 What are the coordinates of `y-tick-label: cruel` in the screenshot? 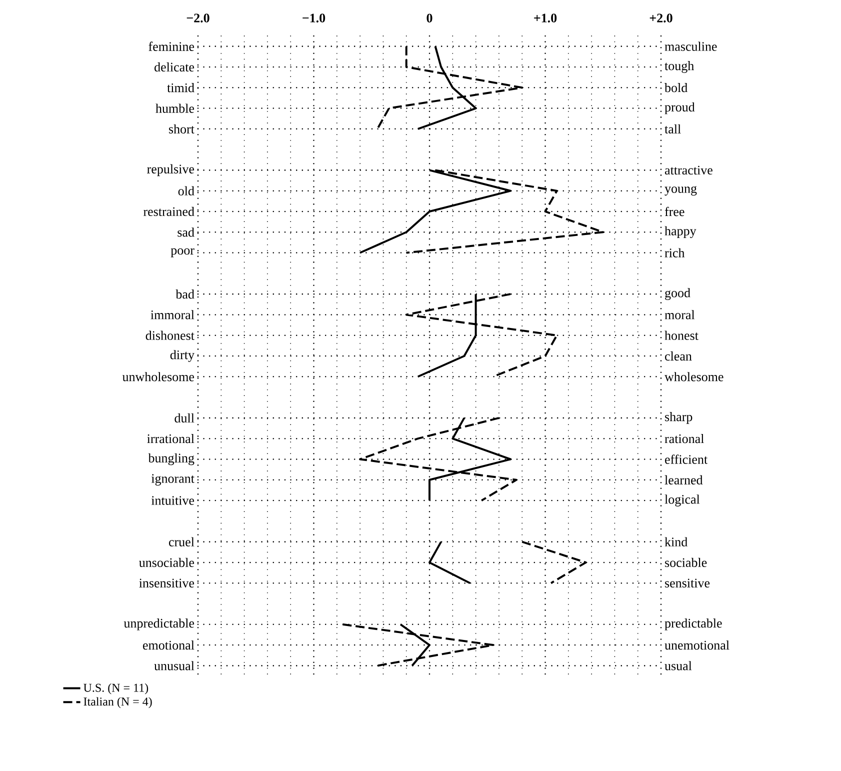 It's located at (181, 541).